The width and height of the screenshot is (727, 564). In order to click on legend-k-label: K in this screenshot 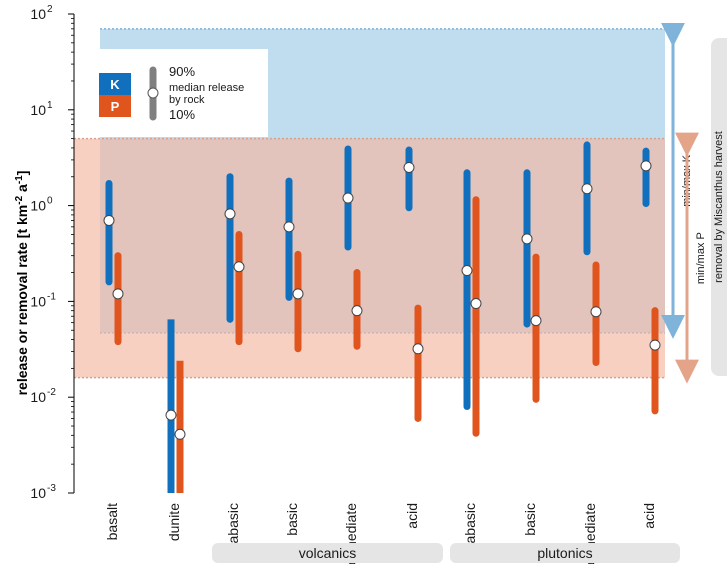, I will do `click(115, 84)`.